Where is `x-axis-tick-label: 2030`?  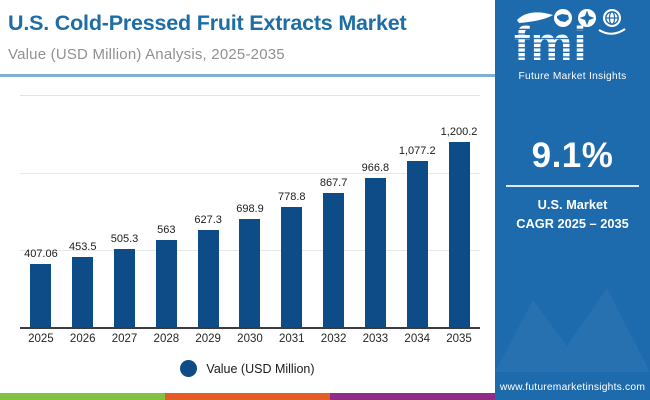 x-axis-tick-label: 2030 is located at coordinates (250, 339).